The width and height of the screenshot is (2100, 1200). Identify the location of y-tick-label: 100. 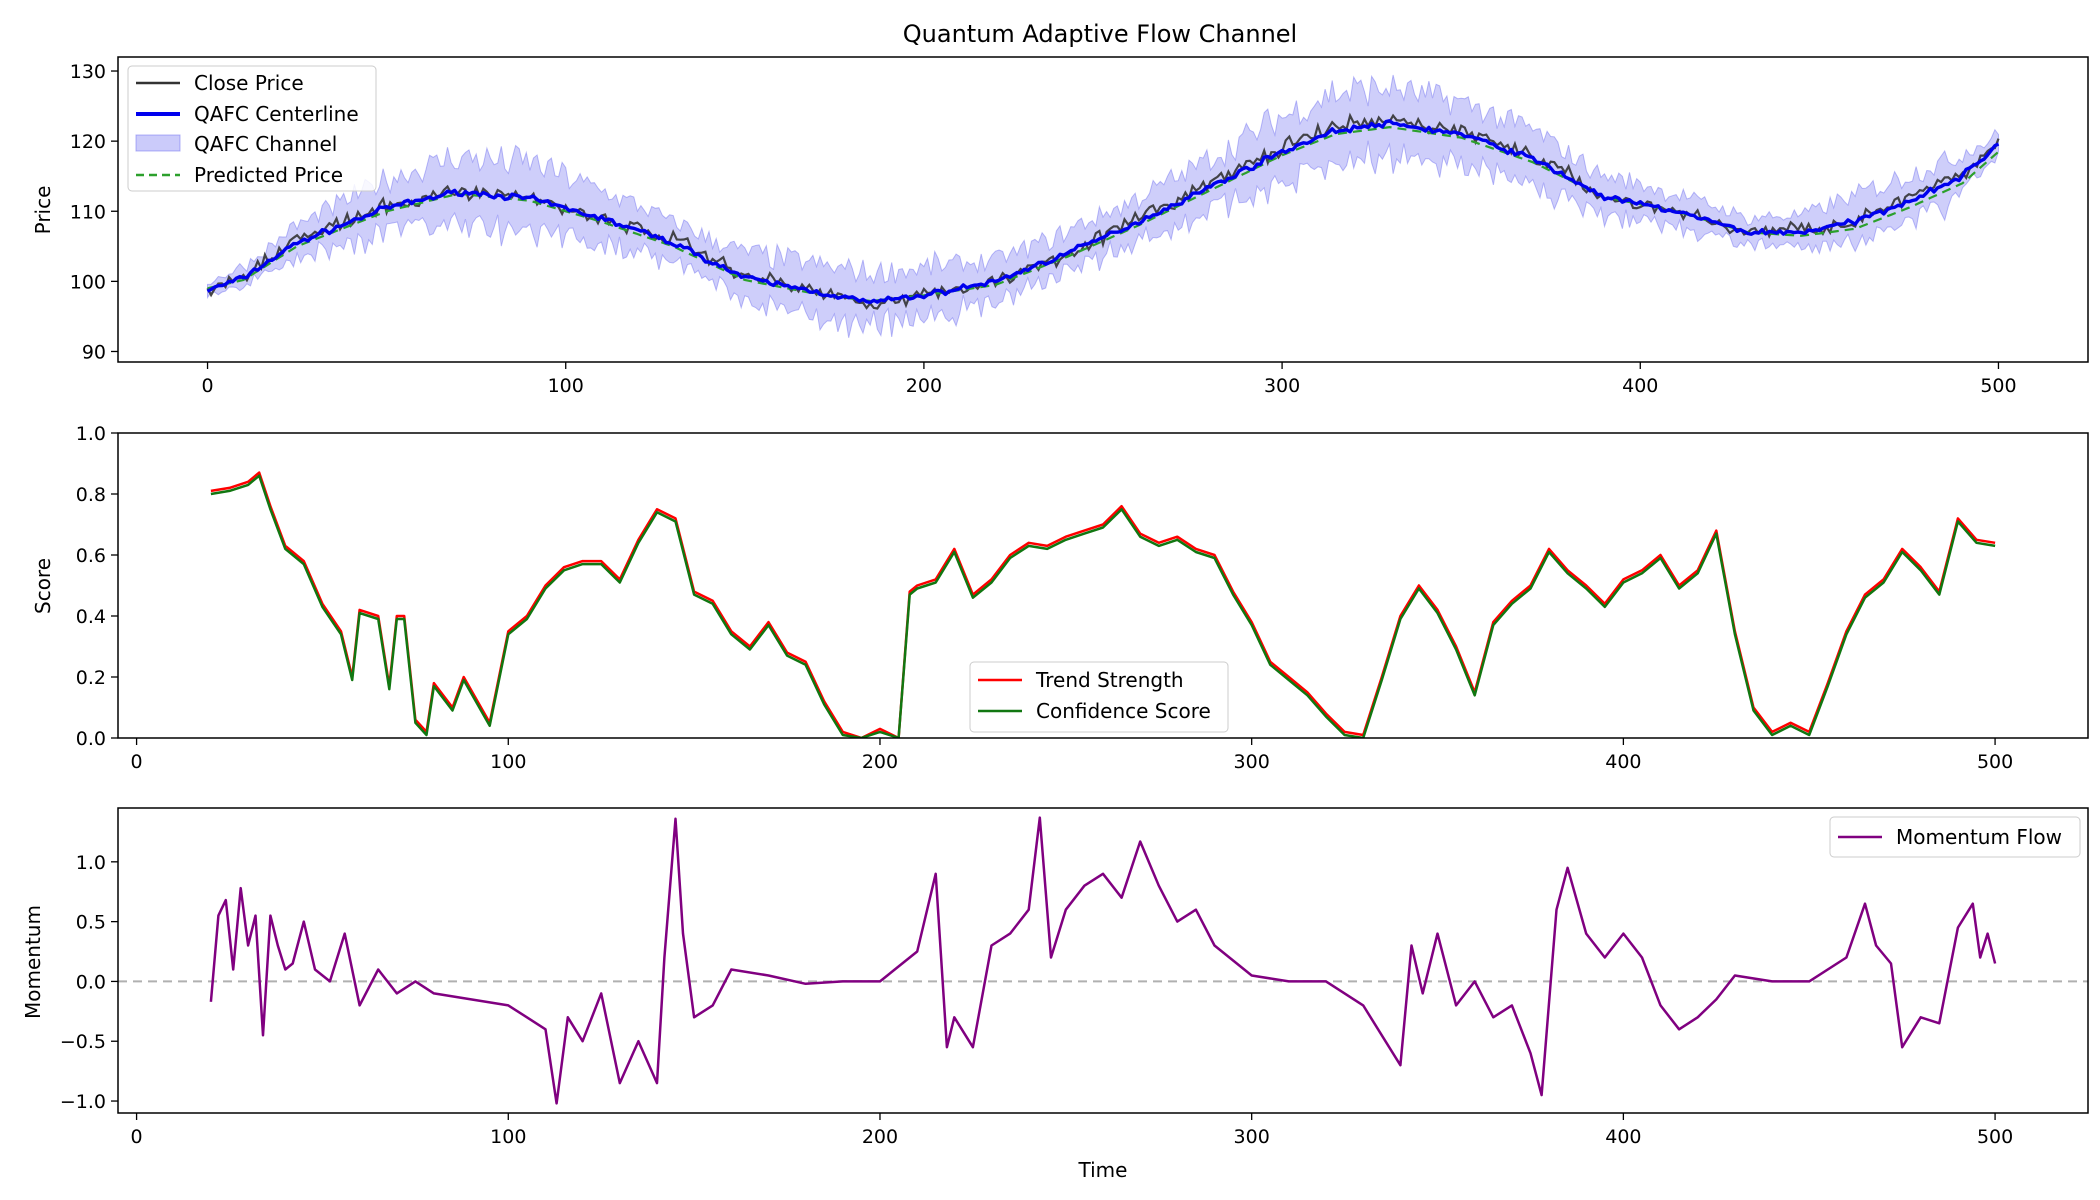
(88, 282).